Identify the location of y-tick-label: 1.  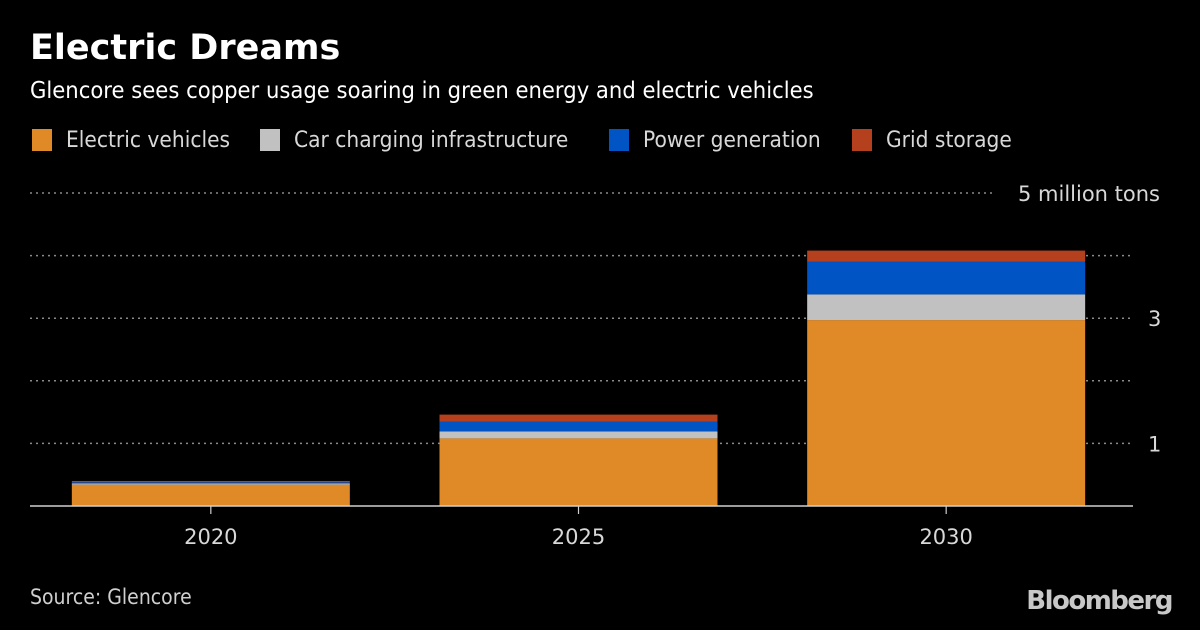
(1154, 444).